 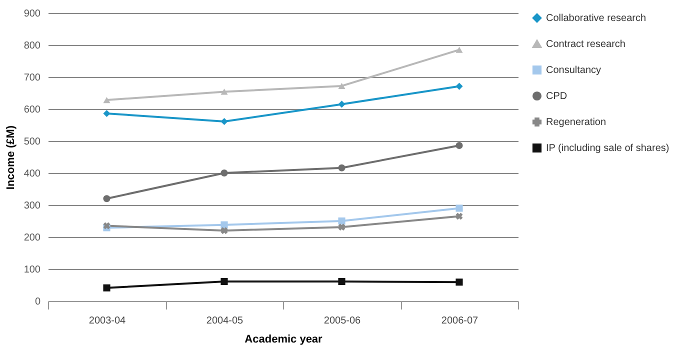 What do you see at coordinates (10, 157) in the screenshot?
I see `y-axis-title: Income (£M)` at bounding box center [10, 157].